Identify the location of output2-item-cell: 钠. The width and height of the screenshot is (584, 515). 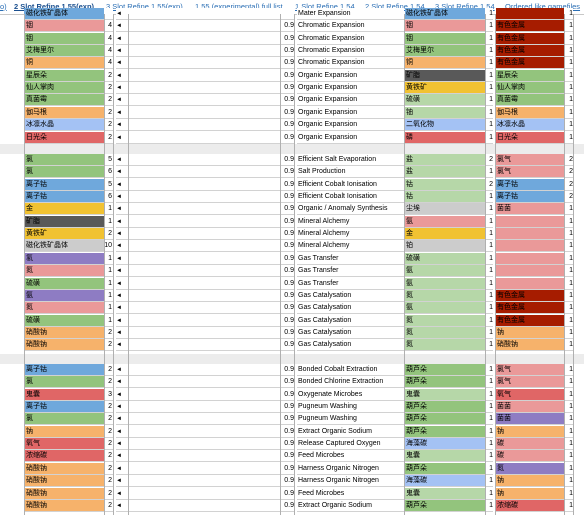
(530, 481).